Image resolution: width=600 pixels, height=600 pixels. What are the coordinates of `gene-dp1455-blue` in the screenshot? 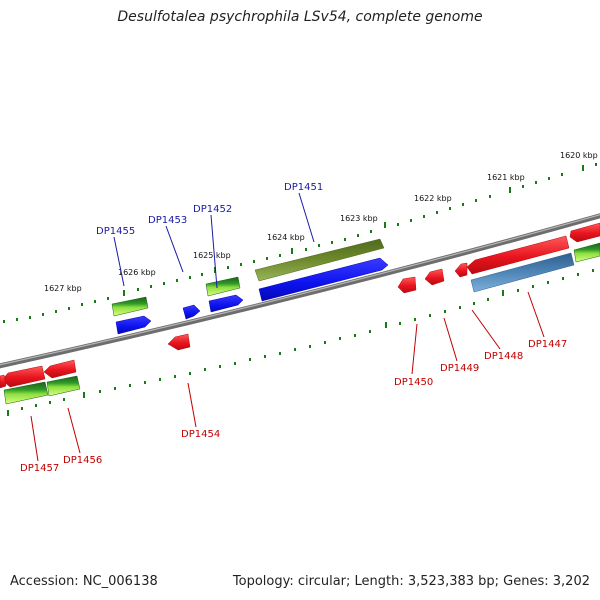 It's located at (133, 325).